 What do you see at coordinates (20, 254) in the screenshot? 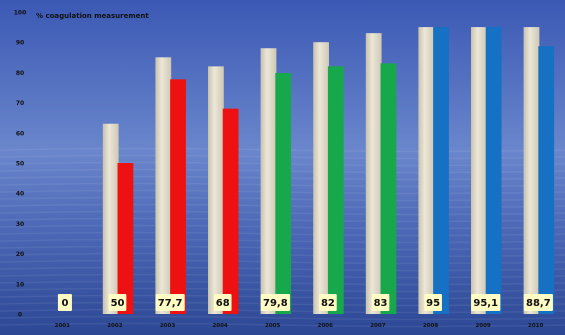
I see `y-tick-label: 20` at bounding box center [20, 254].